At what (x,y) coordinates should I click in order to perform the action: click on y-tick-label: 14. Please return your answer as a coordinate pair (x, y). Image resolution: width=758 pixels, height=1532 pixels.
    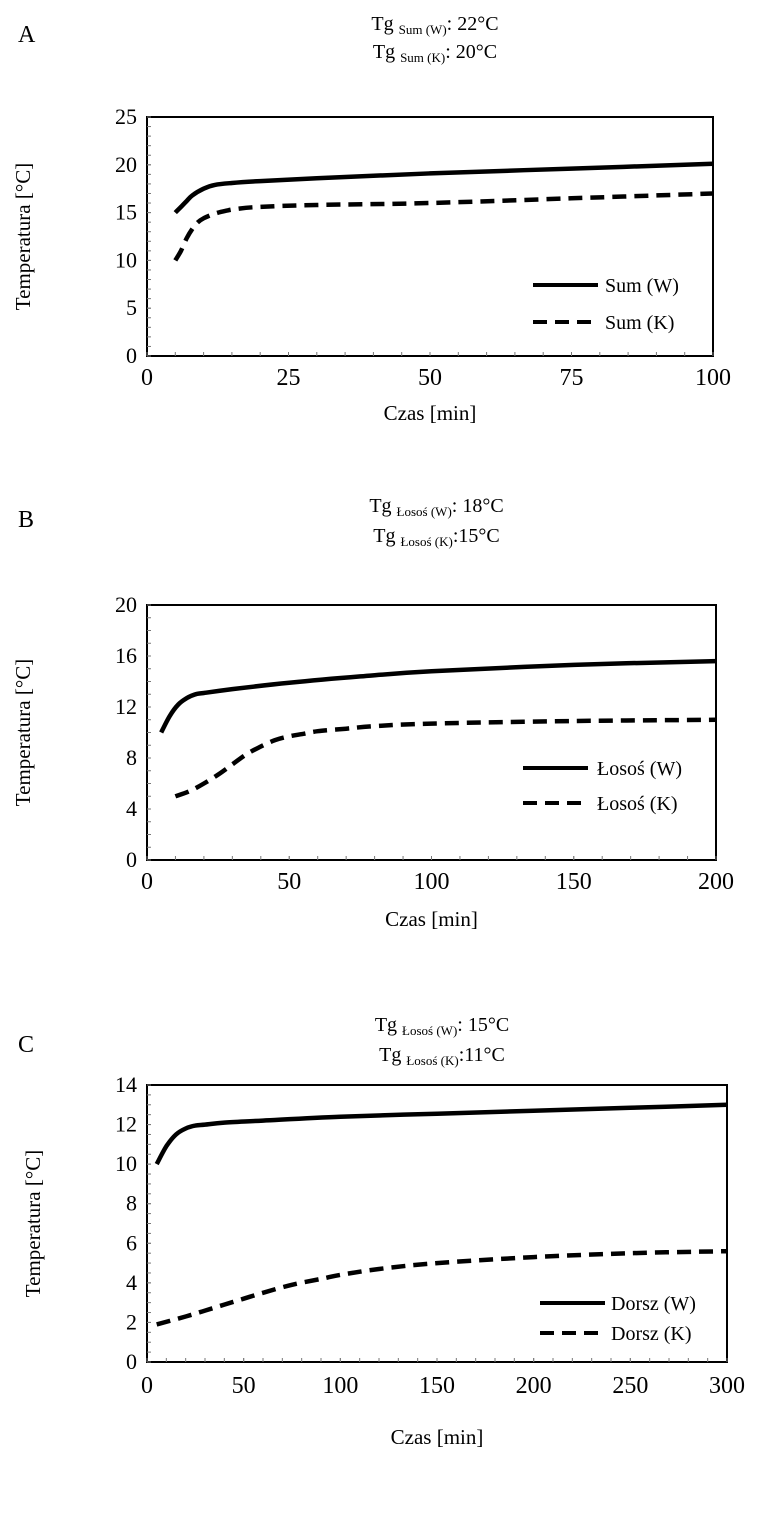
    Looking at the image, I should click on (126, 1084).